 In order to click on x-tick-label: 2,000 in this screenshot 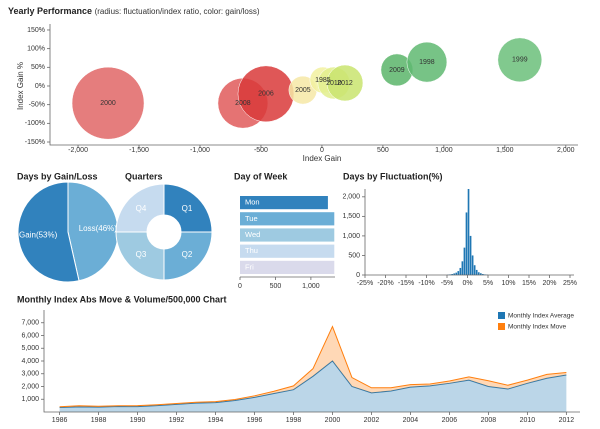, I will do `click(566, 150)`.